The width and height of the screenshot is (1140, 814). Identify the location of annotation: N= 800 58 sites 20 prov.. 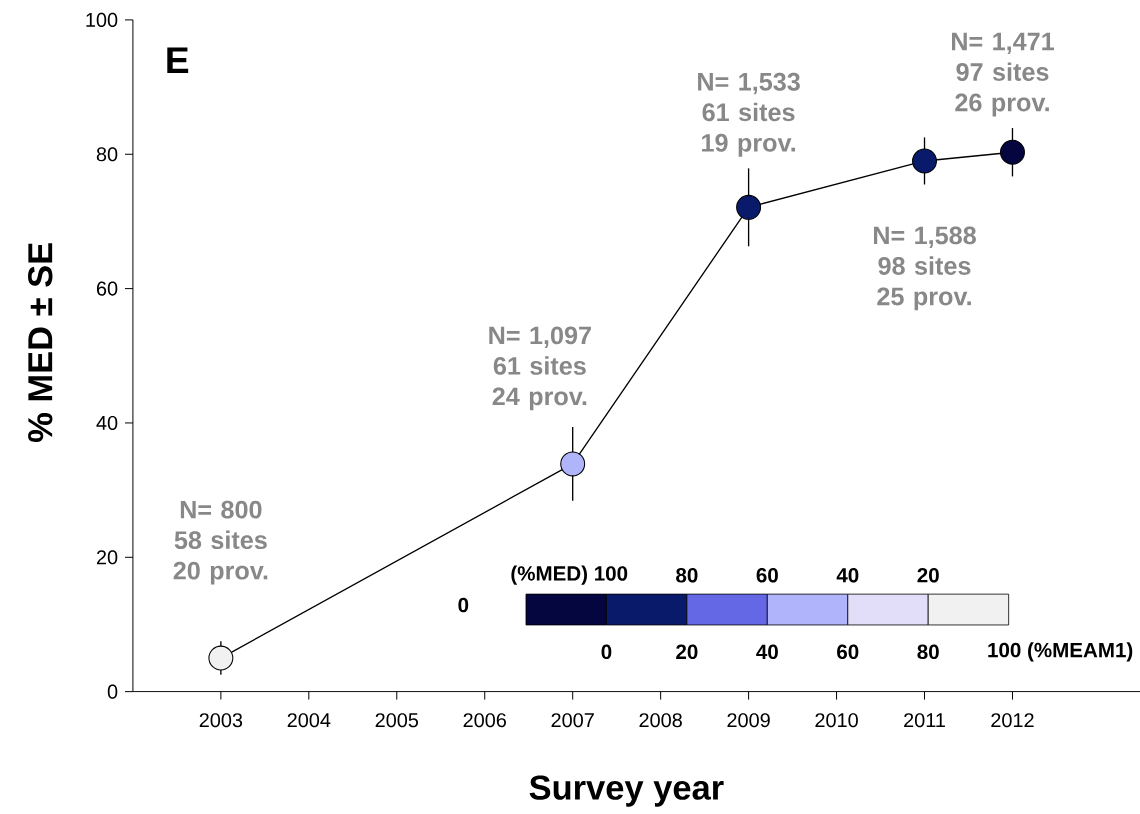
(220, 542).